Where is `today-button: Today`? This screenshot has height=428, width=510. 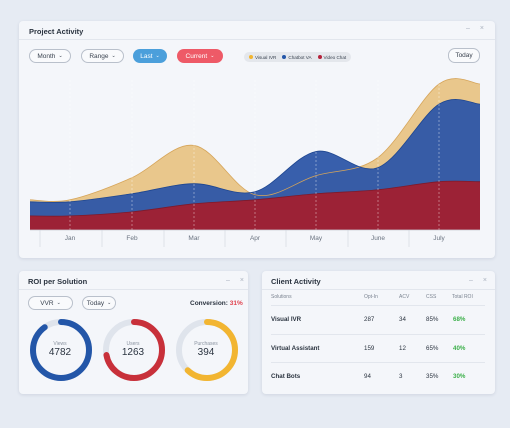
today-button: Today is located at coordinates (464, 55).